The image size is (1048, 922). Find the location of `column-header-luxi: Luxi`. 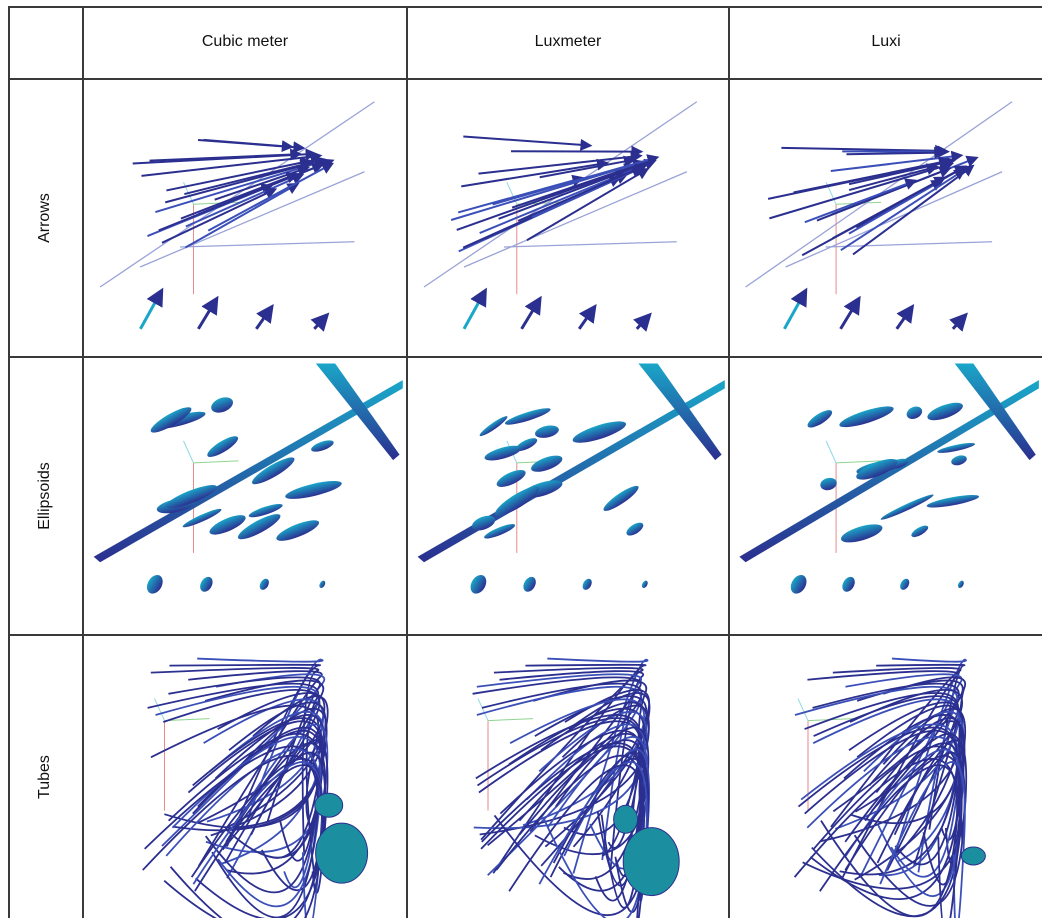

column-header-luxi: Luxi is located at coordinates (886, 41).